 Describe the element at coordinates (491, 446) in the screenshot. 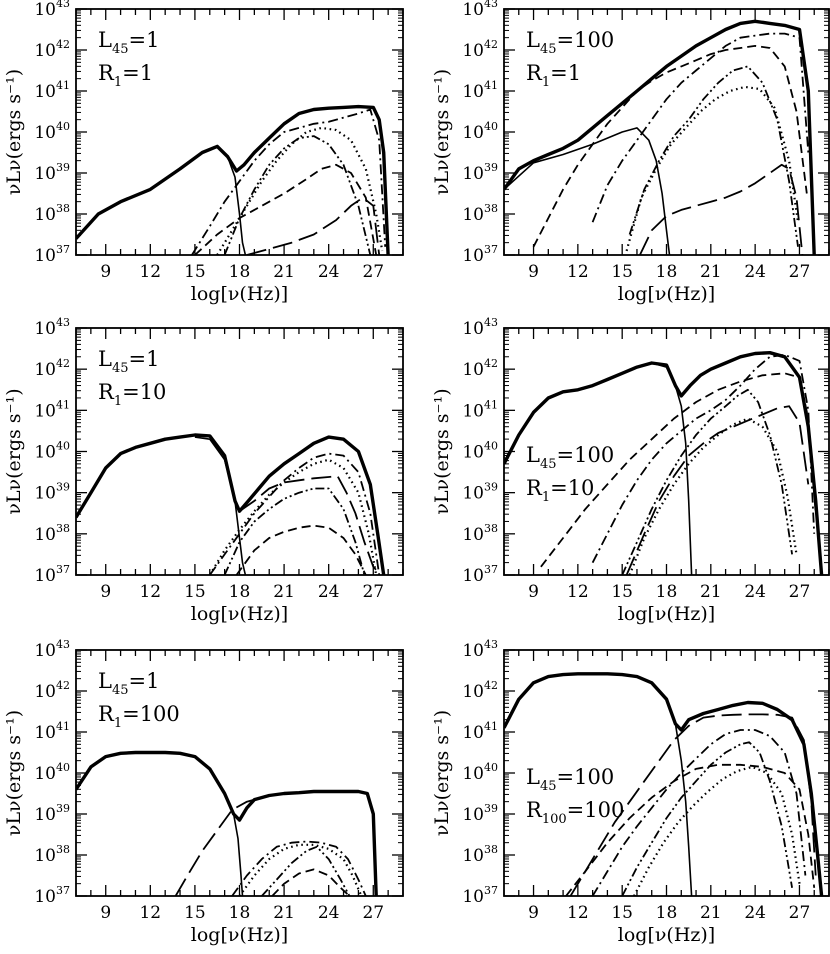

I see `y-tick-exponent: 40` at that location.